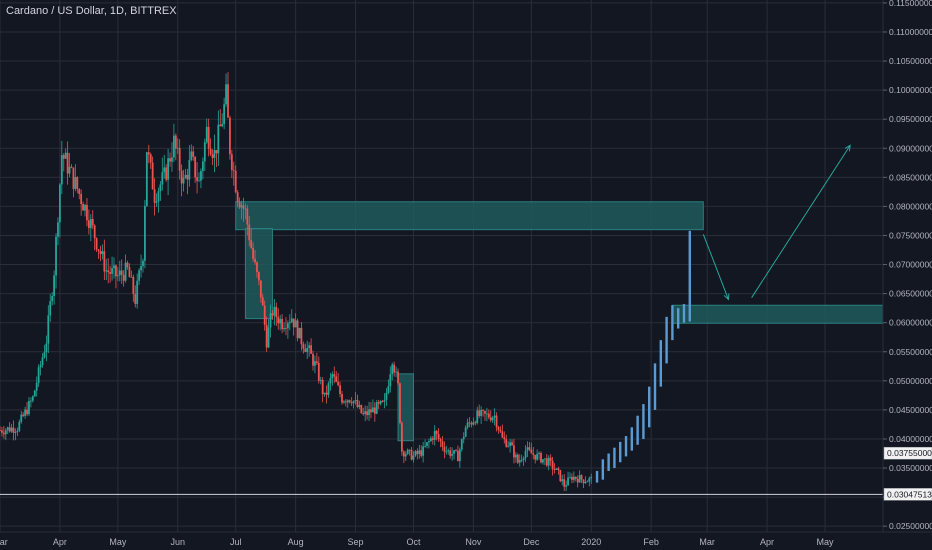  What do you see at coordinates (4, 542) in the screenshot?
I see `x-tick-label: Mar` at bounding box center [4, 542].